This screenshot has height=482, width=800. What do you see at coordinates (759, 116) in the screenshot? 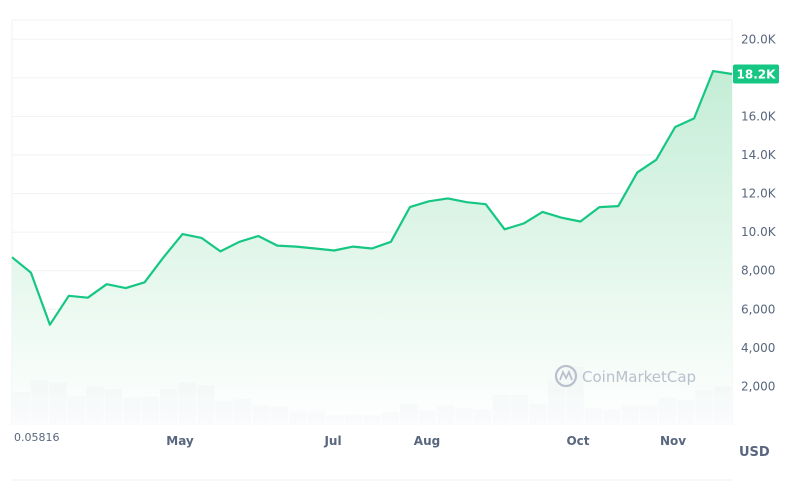
I see `y-tick-label: 16.0K` at bounding box center [759, 116].